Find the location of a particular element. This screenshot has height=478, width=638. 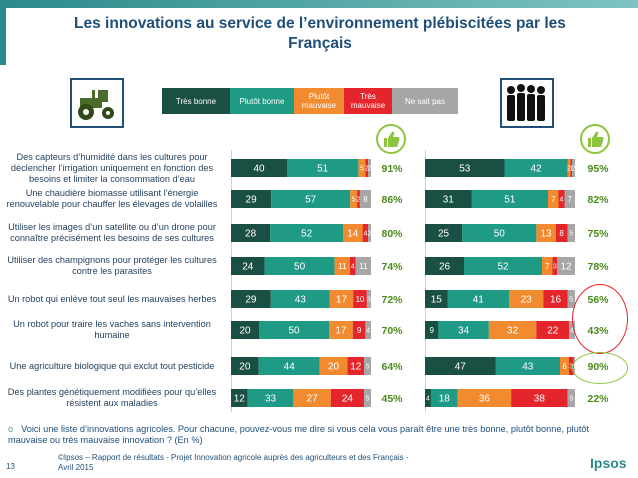

bar-value-label: 36 is located at coordinates (485, 399).